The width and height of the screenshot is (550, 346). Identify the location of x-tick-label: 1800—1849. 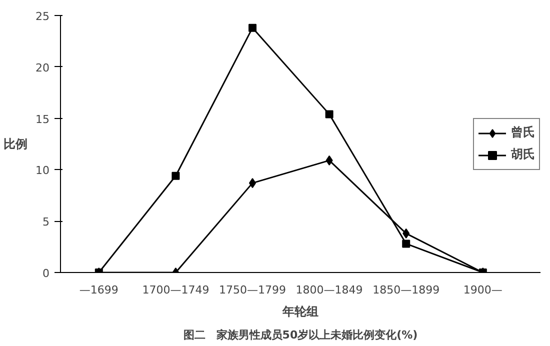
(329, 290).